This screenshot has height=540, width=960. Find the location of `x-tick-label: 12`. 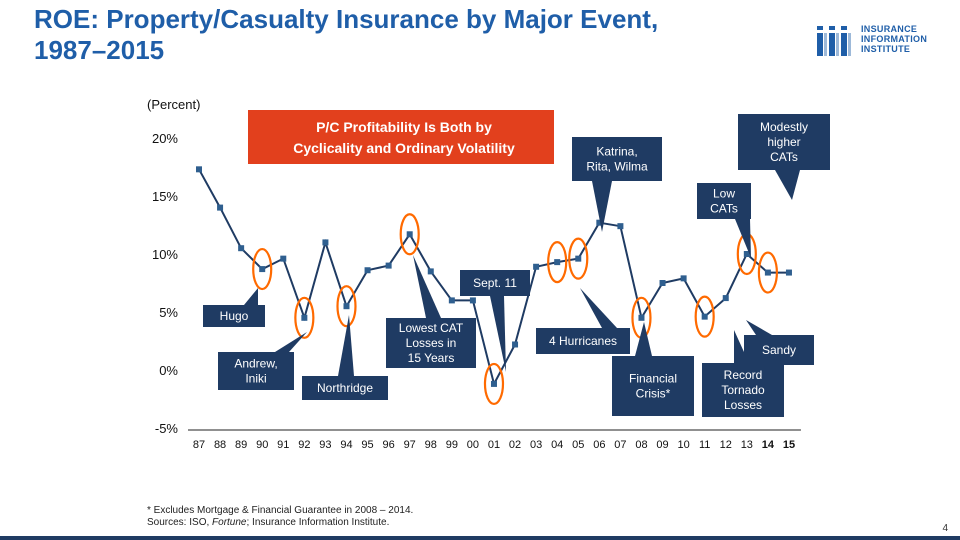

x-tick-label: 12 is located at coordinates (726, 445).